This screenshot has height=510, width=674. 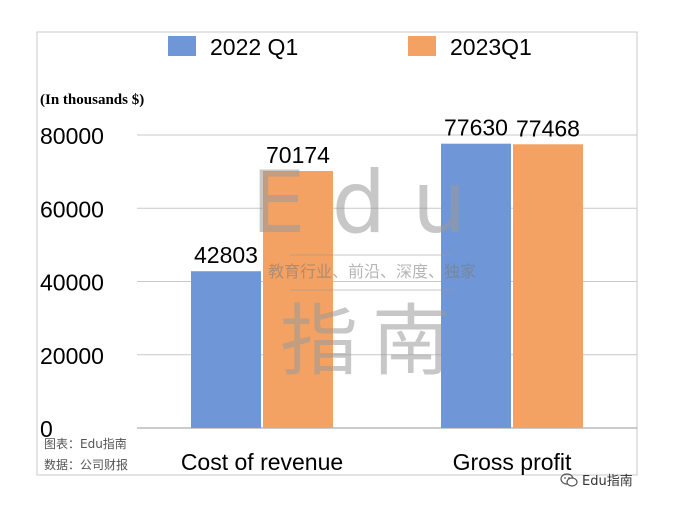 What do you see at coordinates (86, 465) in the screenshot?
I see `source-data-credit: 数据：公司财报` at bounding box center [86, 465].